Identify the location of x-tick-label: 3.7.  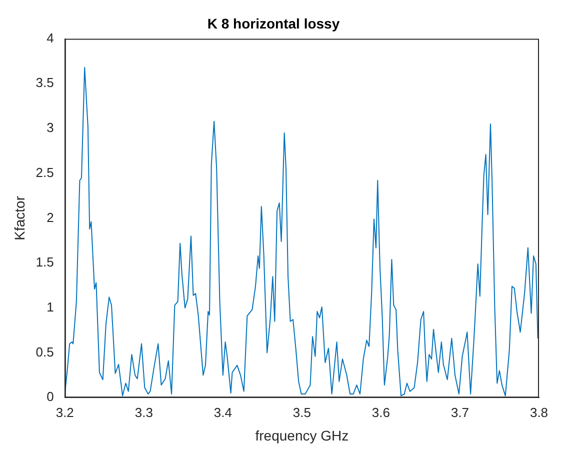
(460, 412).